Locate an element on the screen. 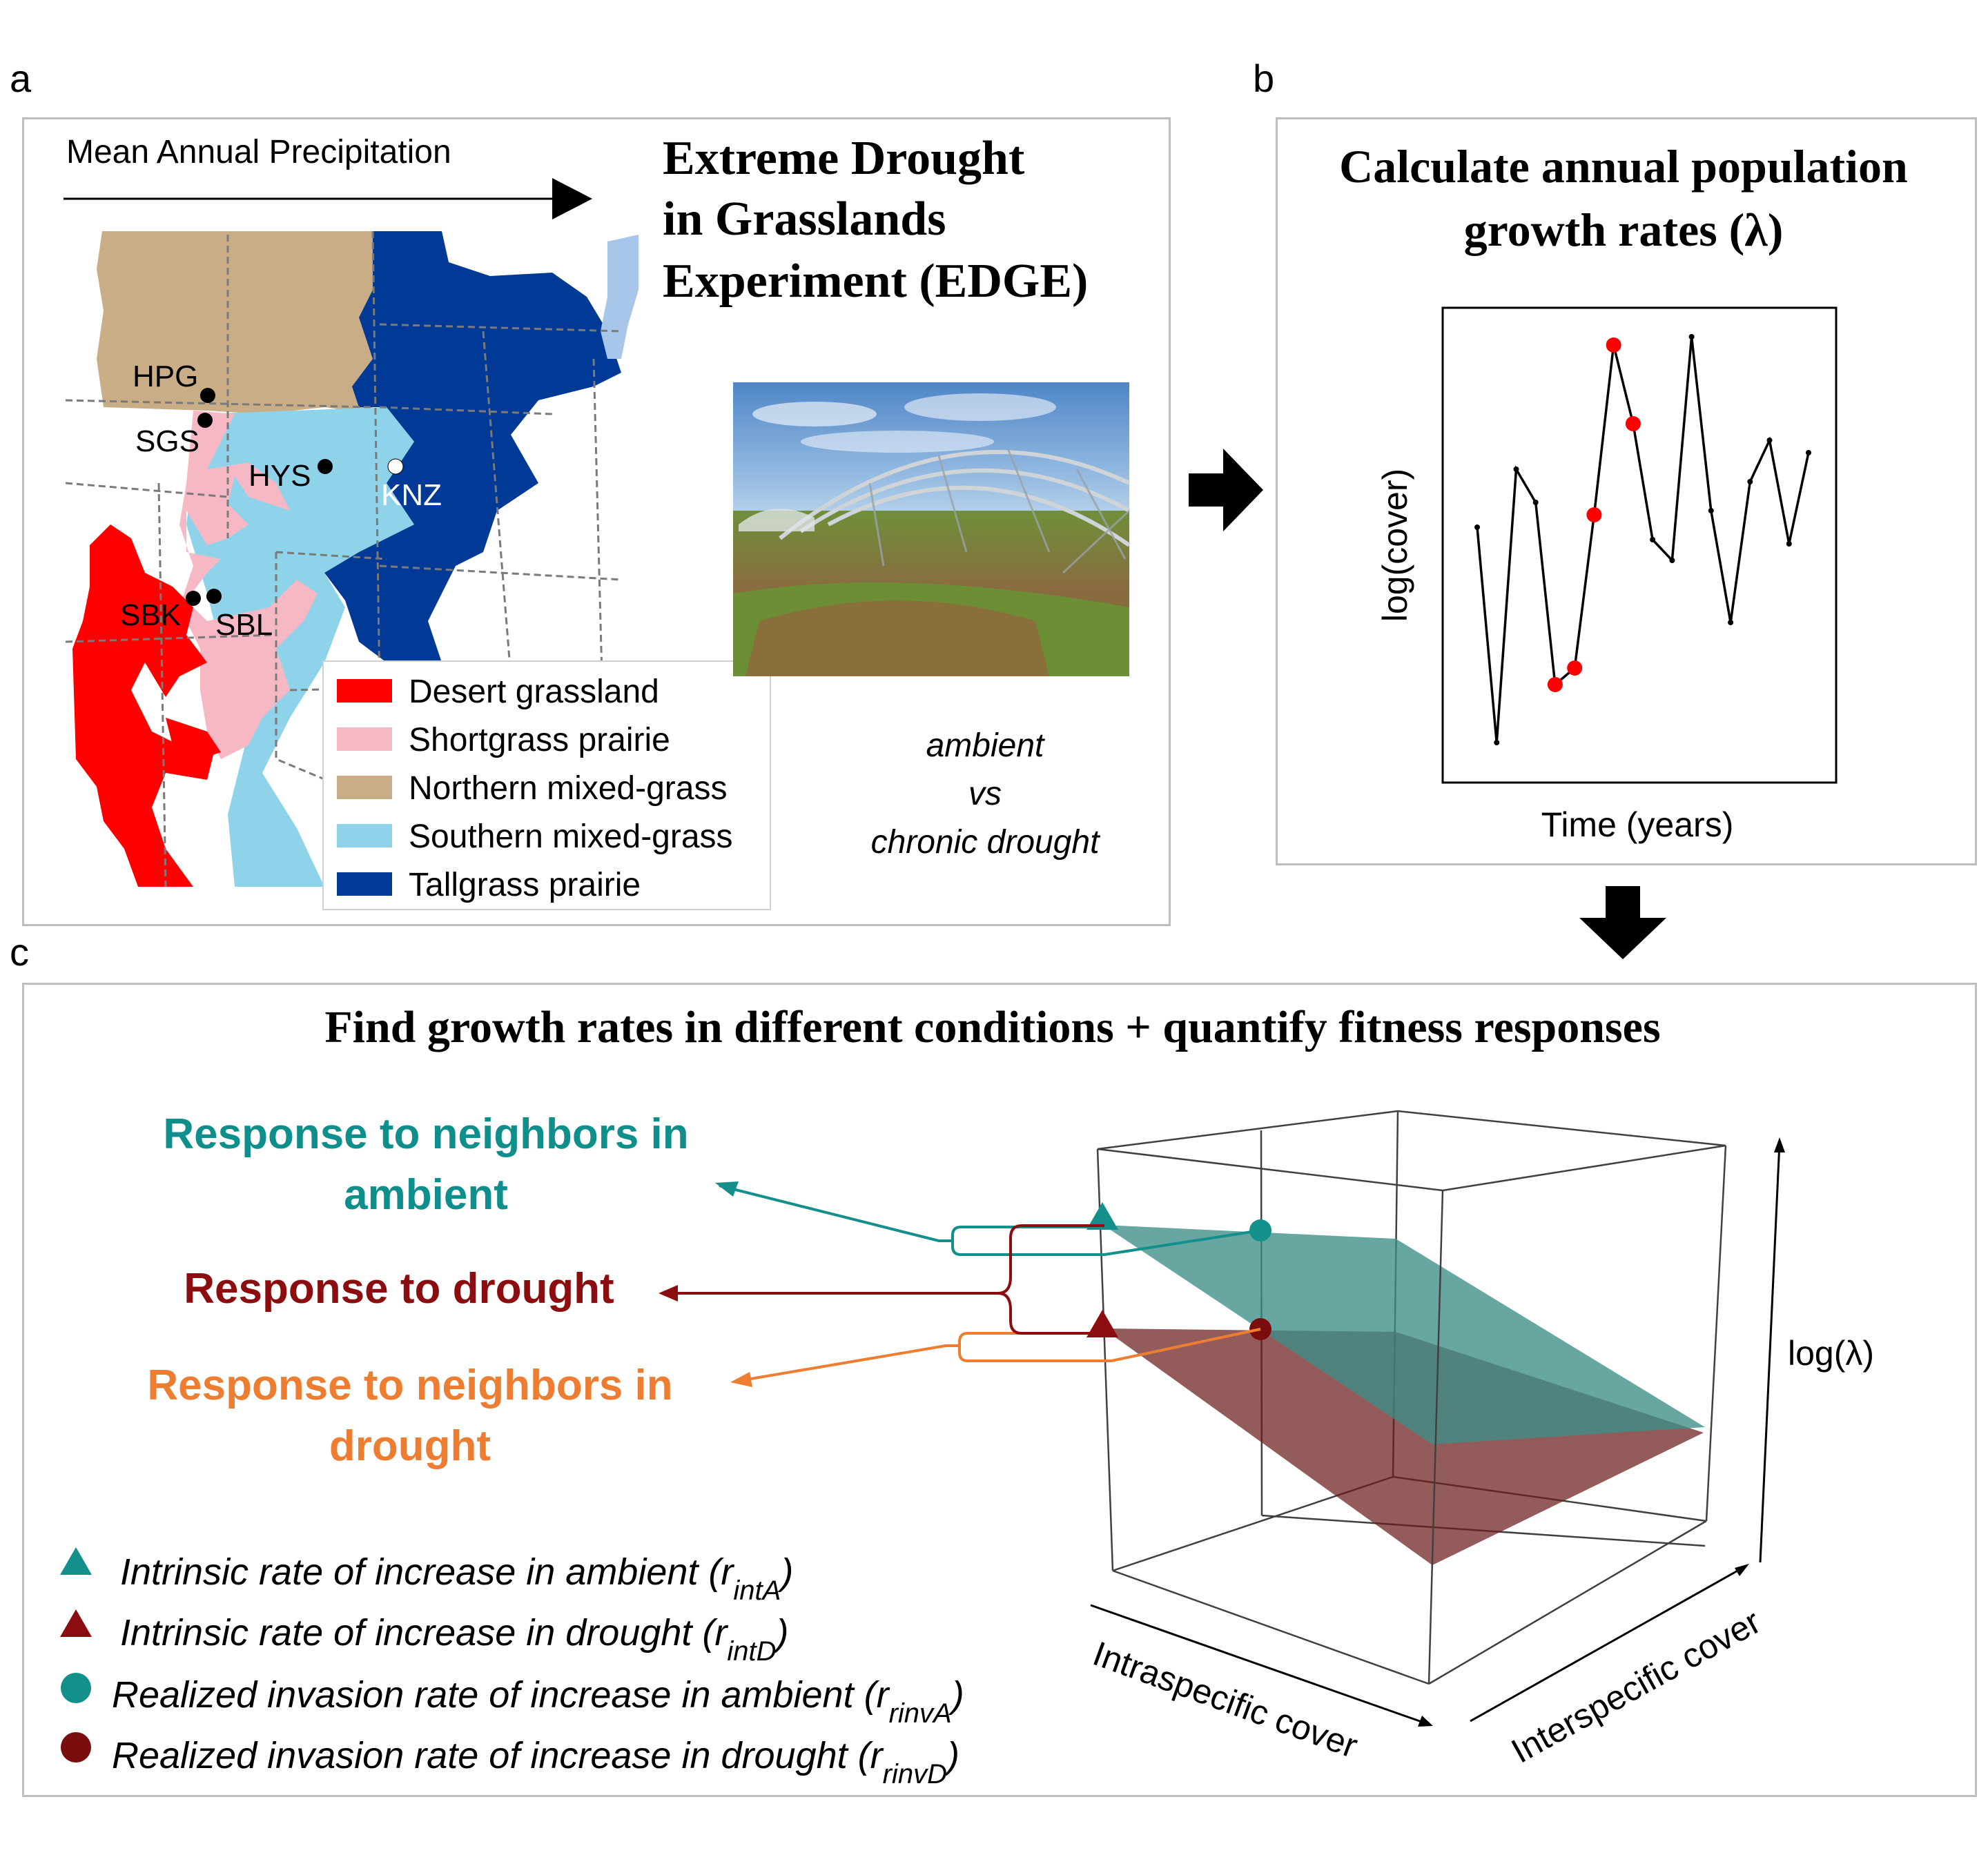  plane-ambient is located at coordinates (1404, 1334).